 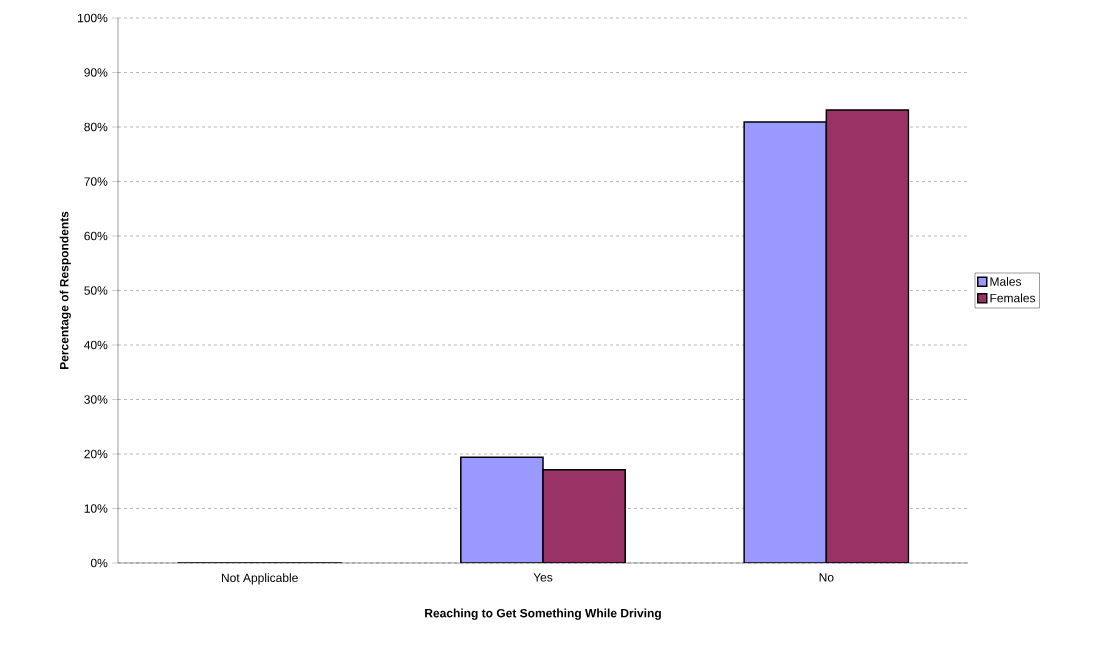 I want to click on y-tick-label: 20%, so click(x=96, y=454).